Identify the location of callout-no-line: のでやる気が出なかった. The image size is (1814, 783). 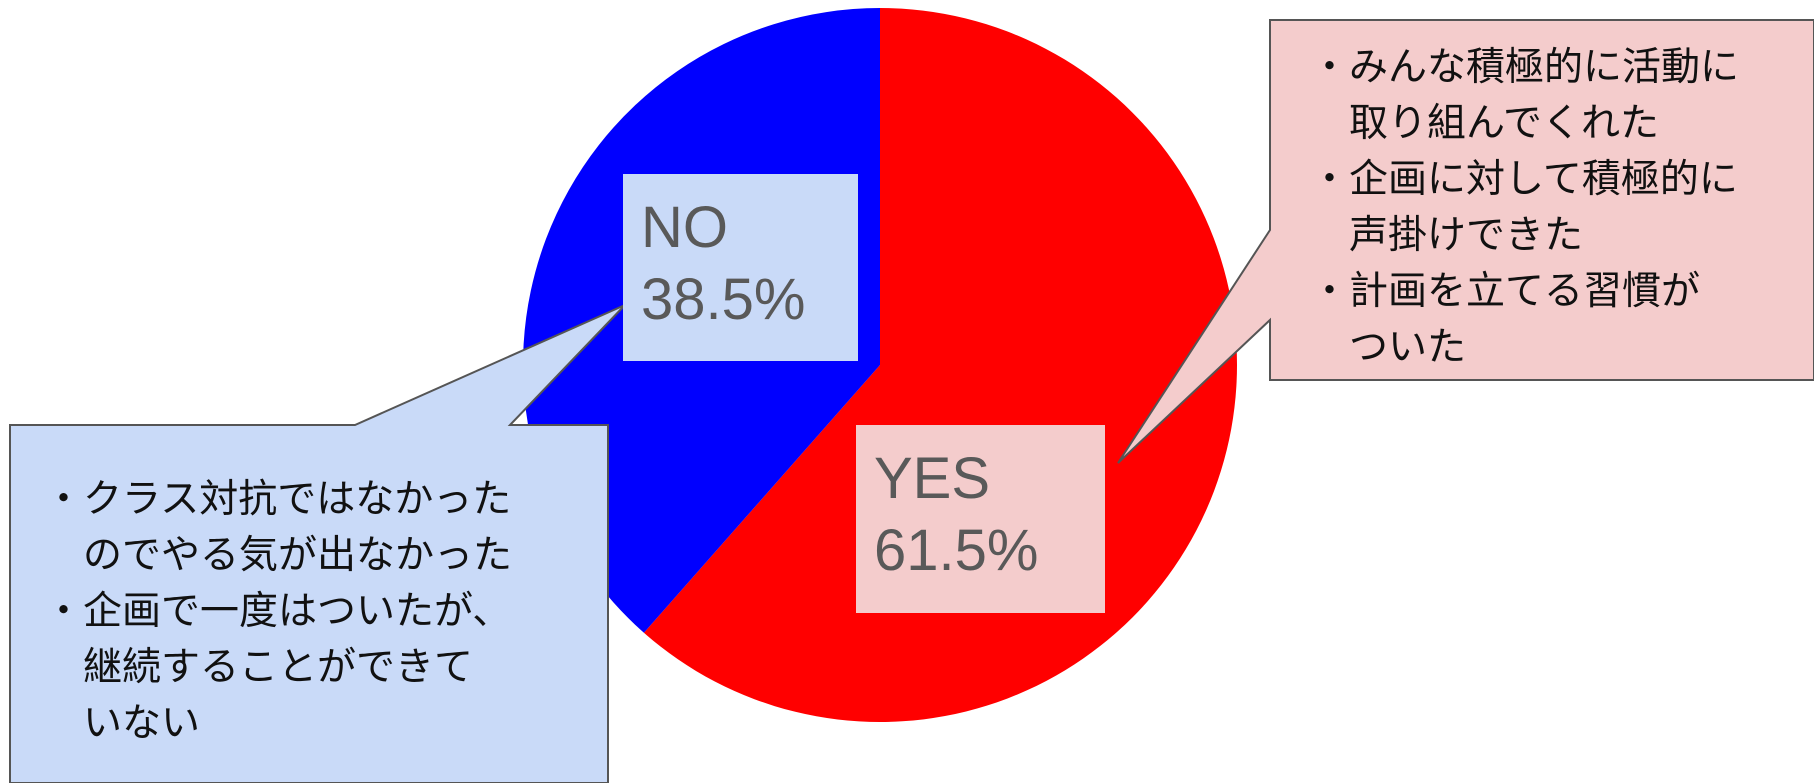
(278, 555).